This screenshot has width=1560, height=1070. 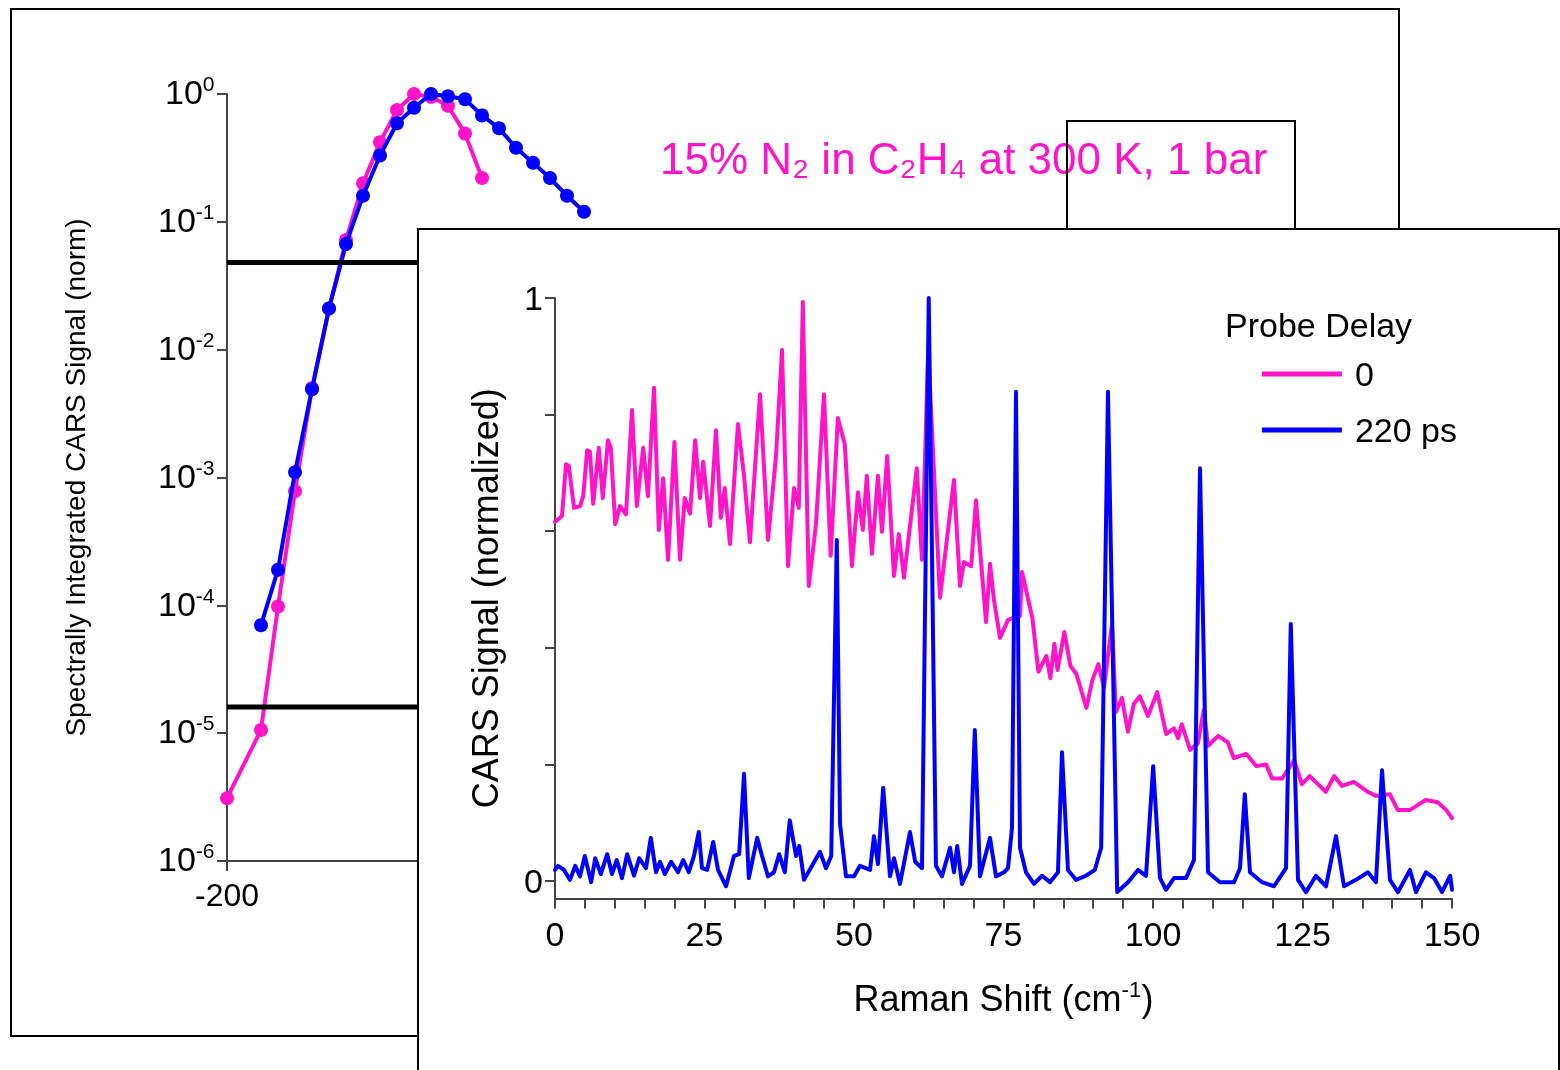 What do you see at coordinates (1003, 933) in the screenshot?
I see `x-tick-label: 75` at bounding box center [1003, 933].